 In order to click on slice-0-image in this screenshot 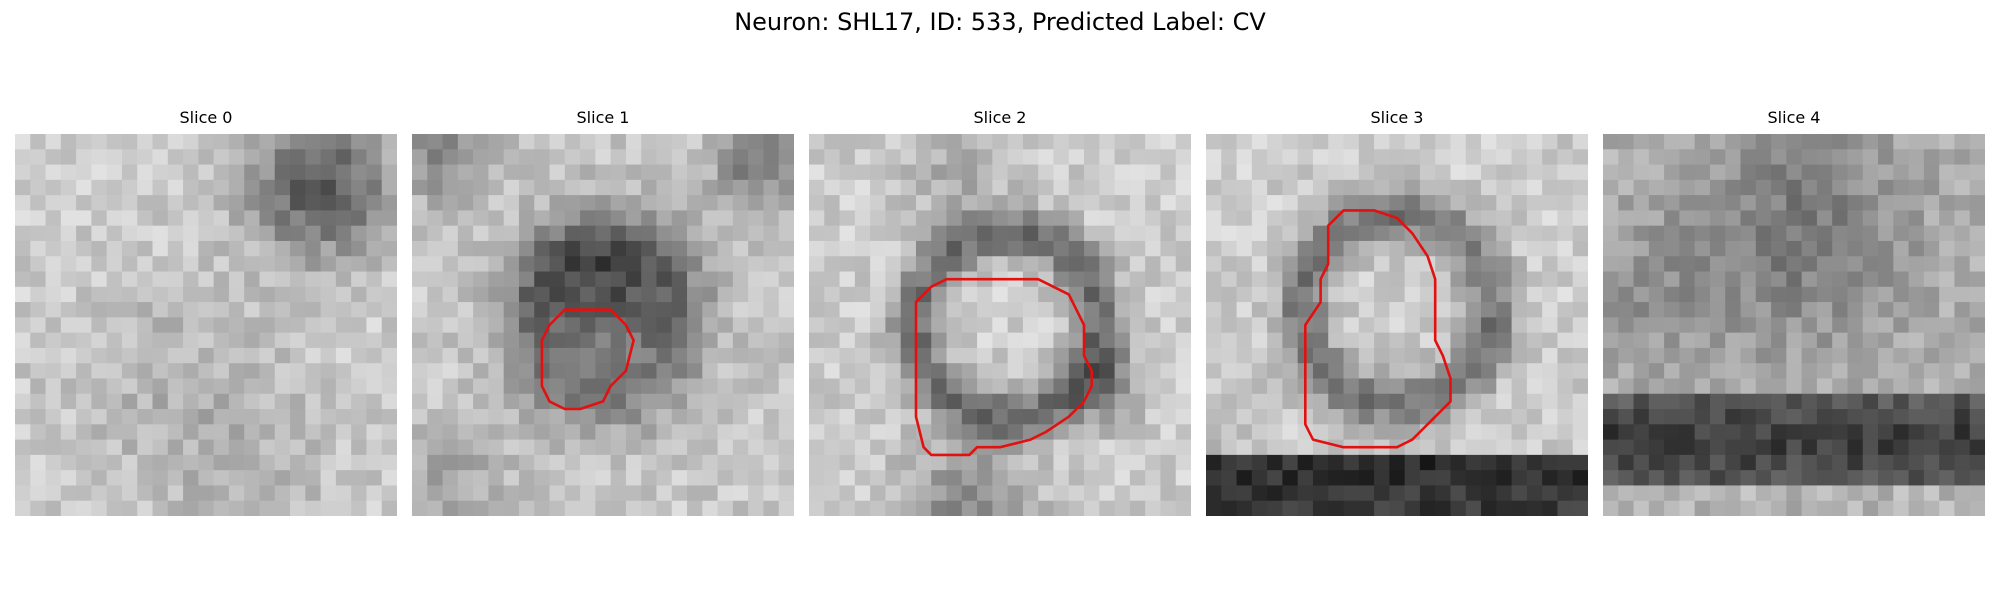, I will do `click(206, 325)`.